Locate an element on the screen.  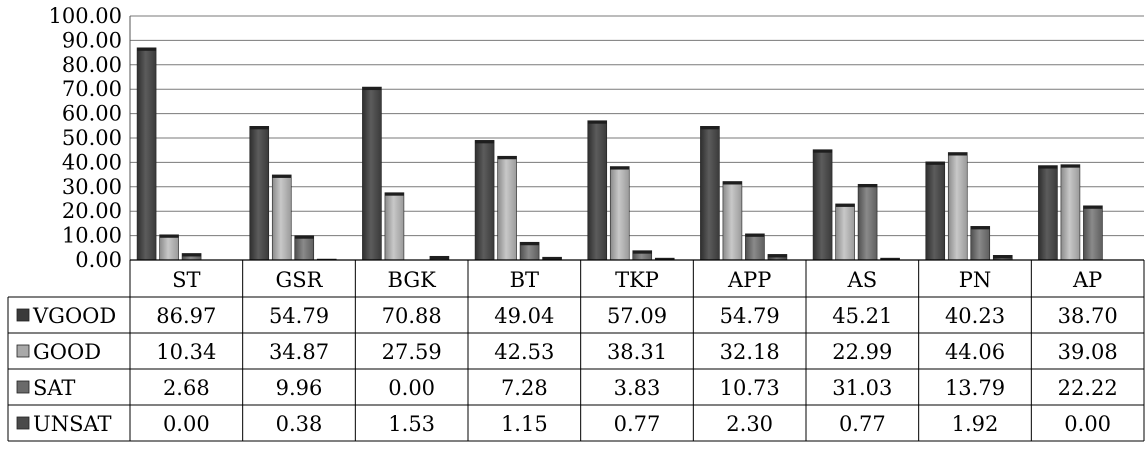
data-cell: 49.04 is located at coordinates (524, 316).